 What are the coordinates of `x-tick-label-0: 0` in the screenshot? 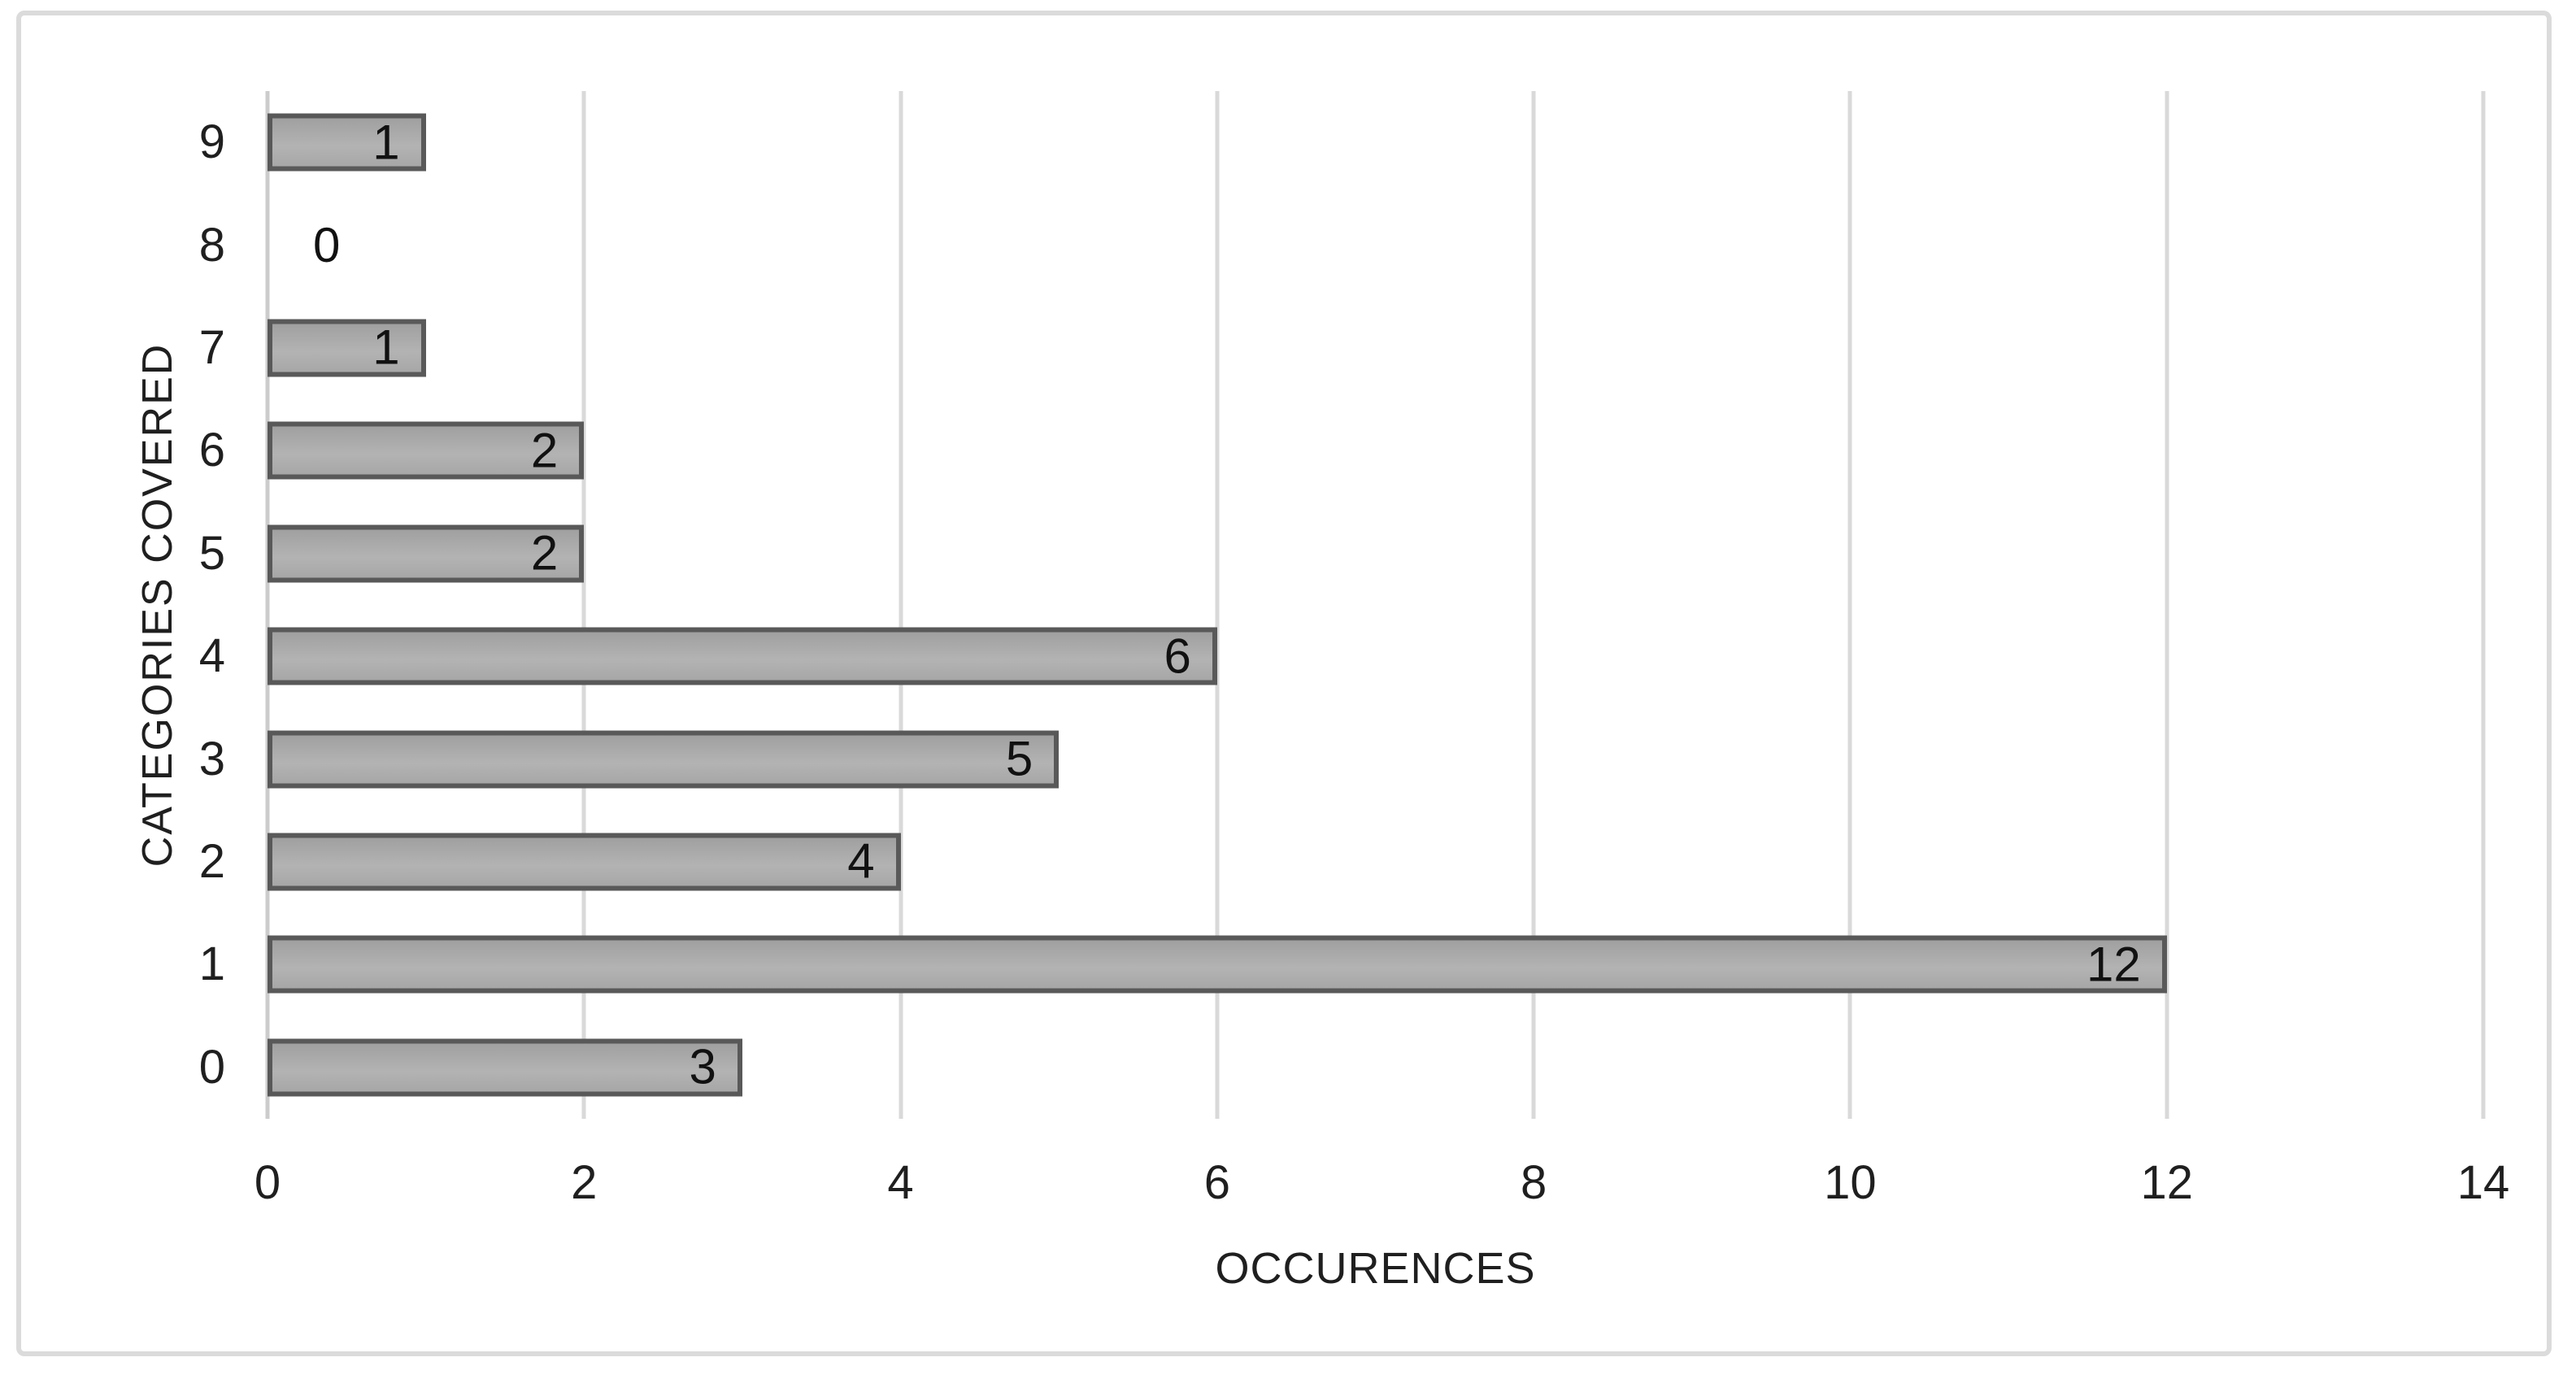 It's located at (268, 1182).